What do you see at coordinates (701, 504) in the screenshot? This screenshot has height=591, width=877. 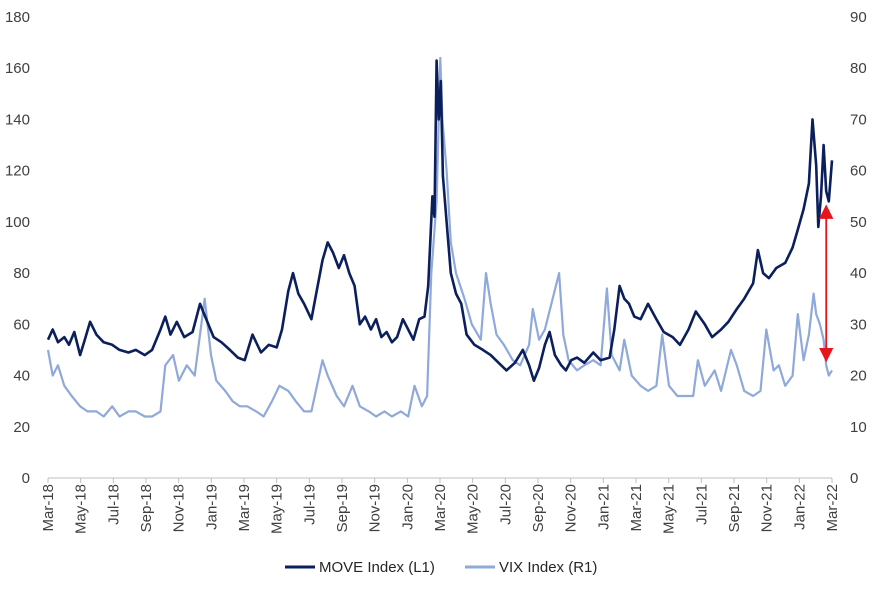 I see `x-tick-label: Jul-21` at bounding box center [701, 504].